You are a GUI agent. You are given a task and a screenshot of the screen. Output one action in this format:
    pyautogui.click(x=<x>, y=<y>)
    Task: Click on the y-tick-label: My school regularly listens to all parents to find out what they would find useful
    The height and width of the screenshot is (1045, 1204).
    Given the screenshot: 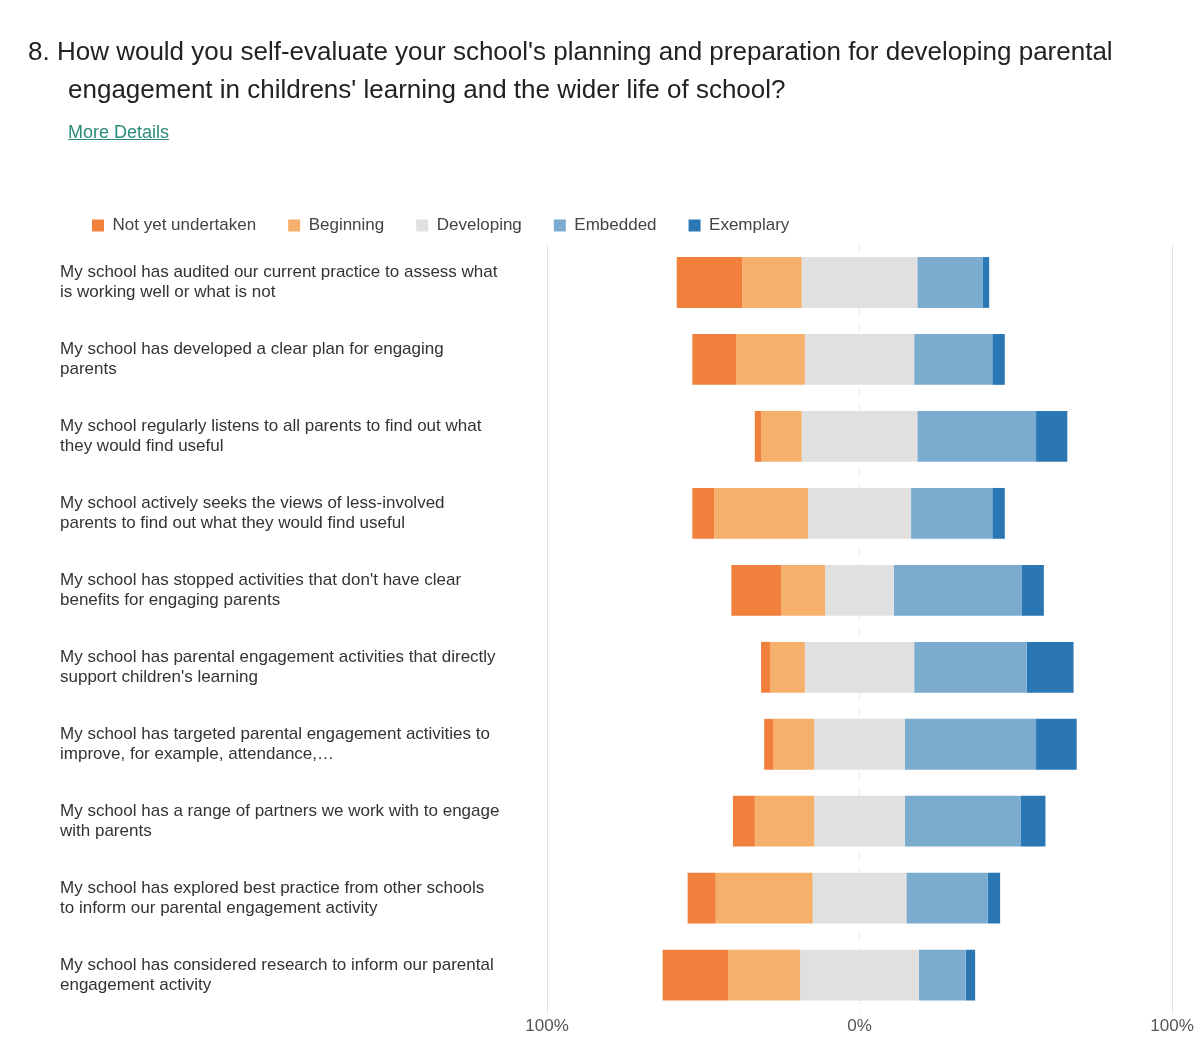 What is the action you would take?
    pyautogui.click(x=271, y=435)
    